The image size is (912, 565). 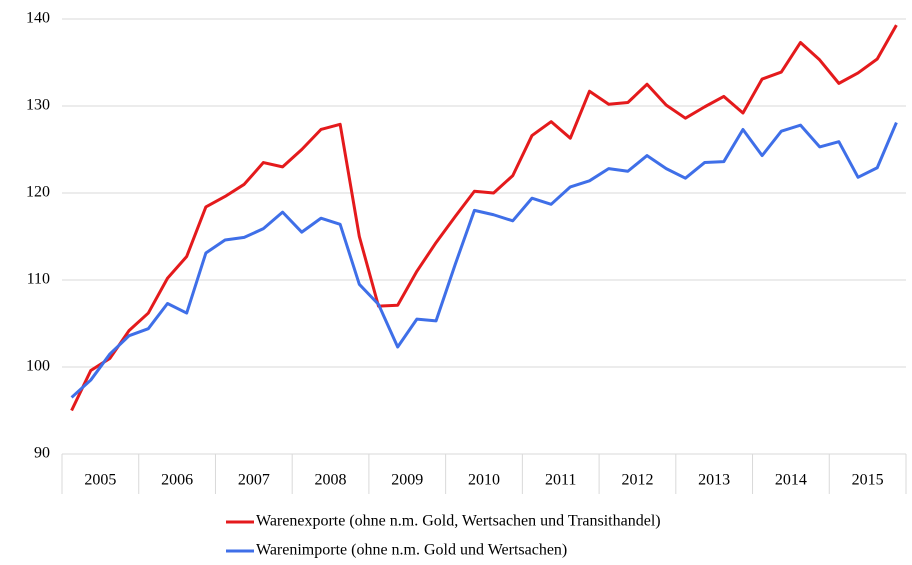 I want to click on y-tick-label: 140, so click(x=38, y=18).